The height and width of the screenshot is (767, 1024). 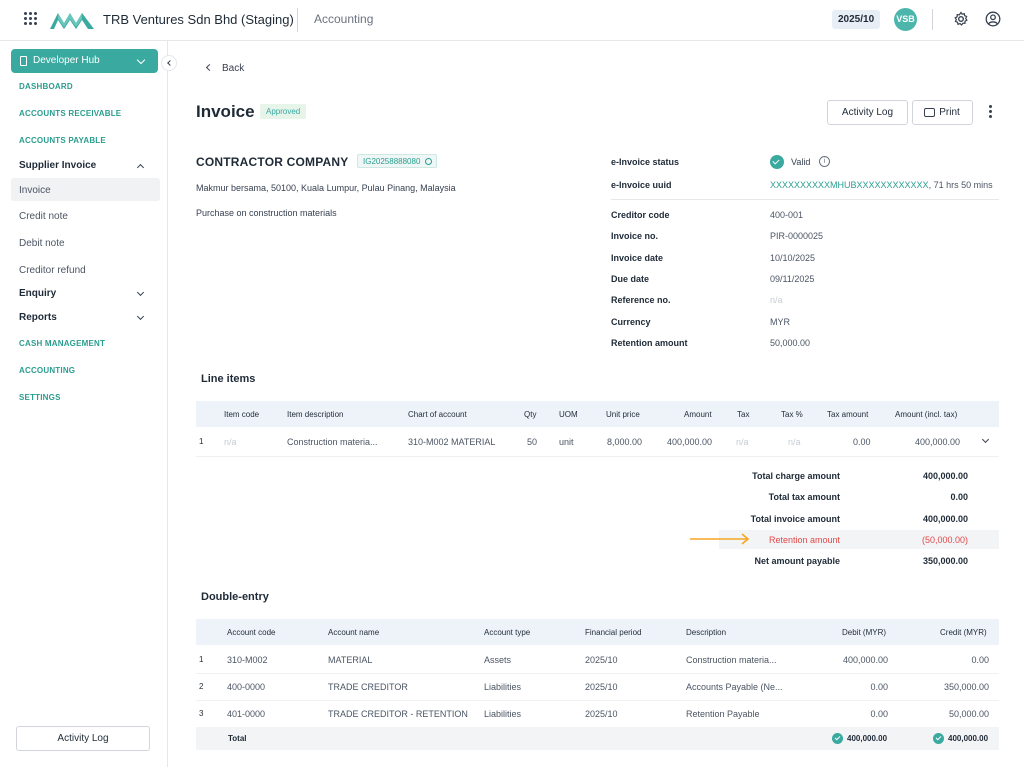 What do you see at coordinates (35, 190) in the screenshot?
I see `sidebar-item-invoice: Invoice` at bounding box center [35, 190].